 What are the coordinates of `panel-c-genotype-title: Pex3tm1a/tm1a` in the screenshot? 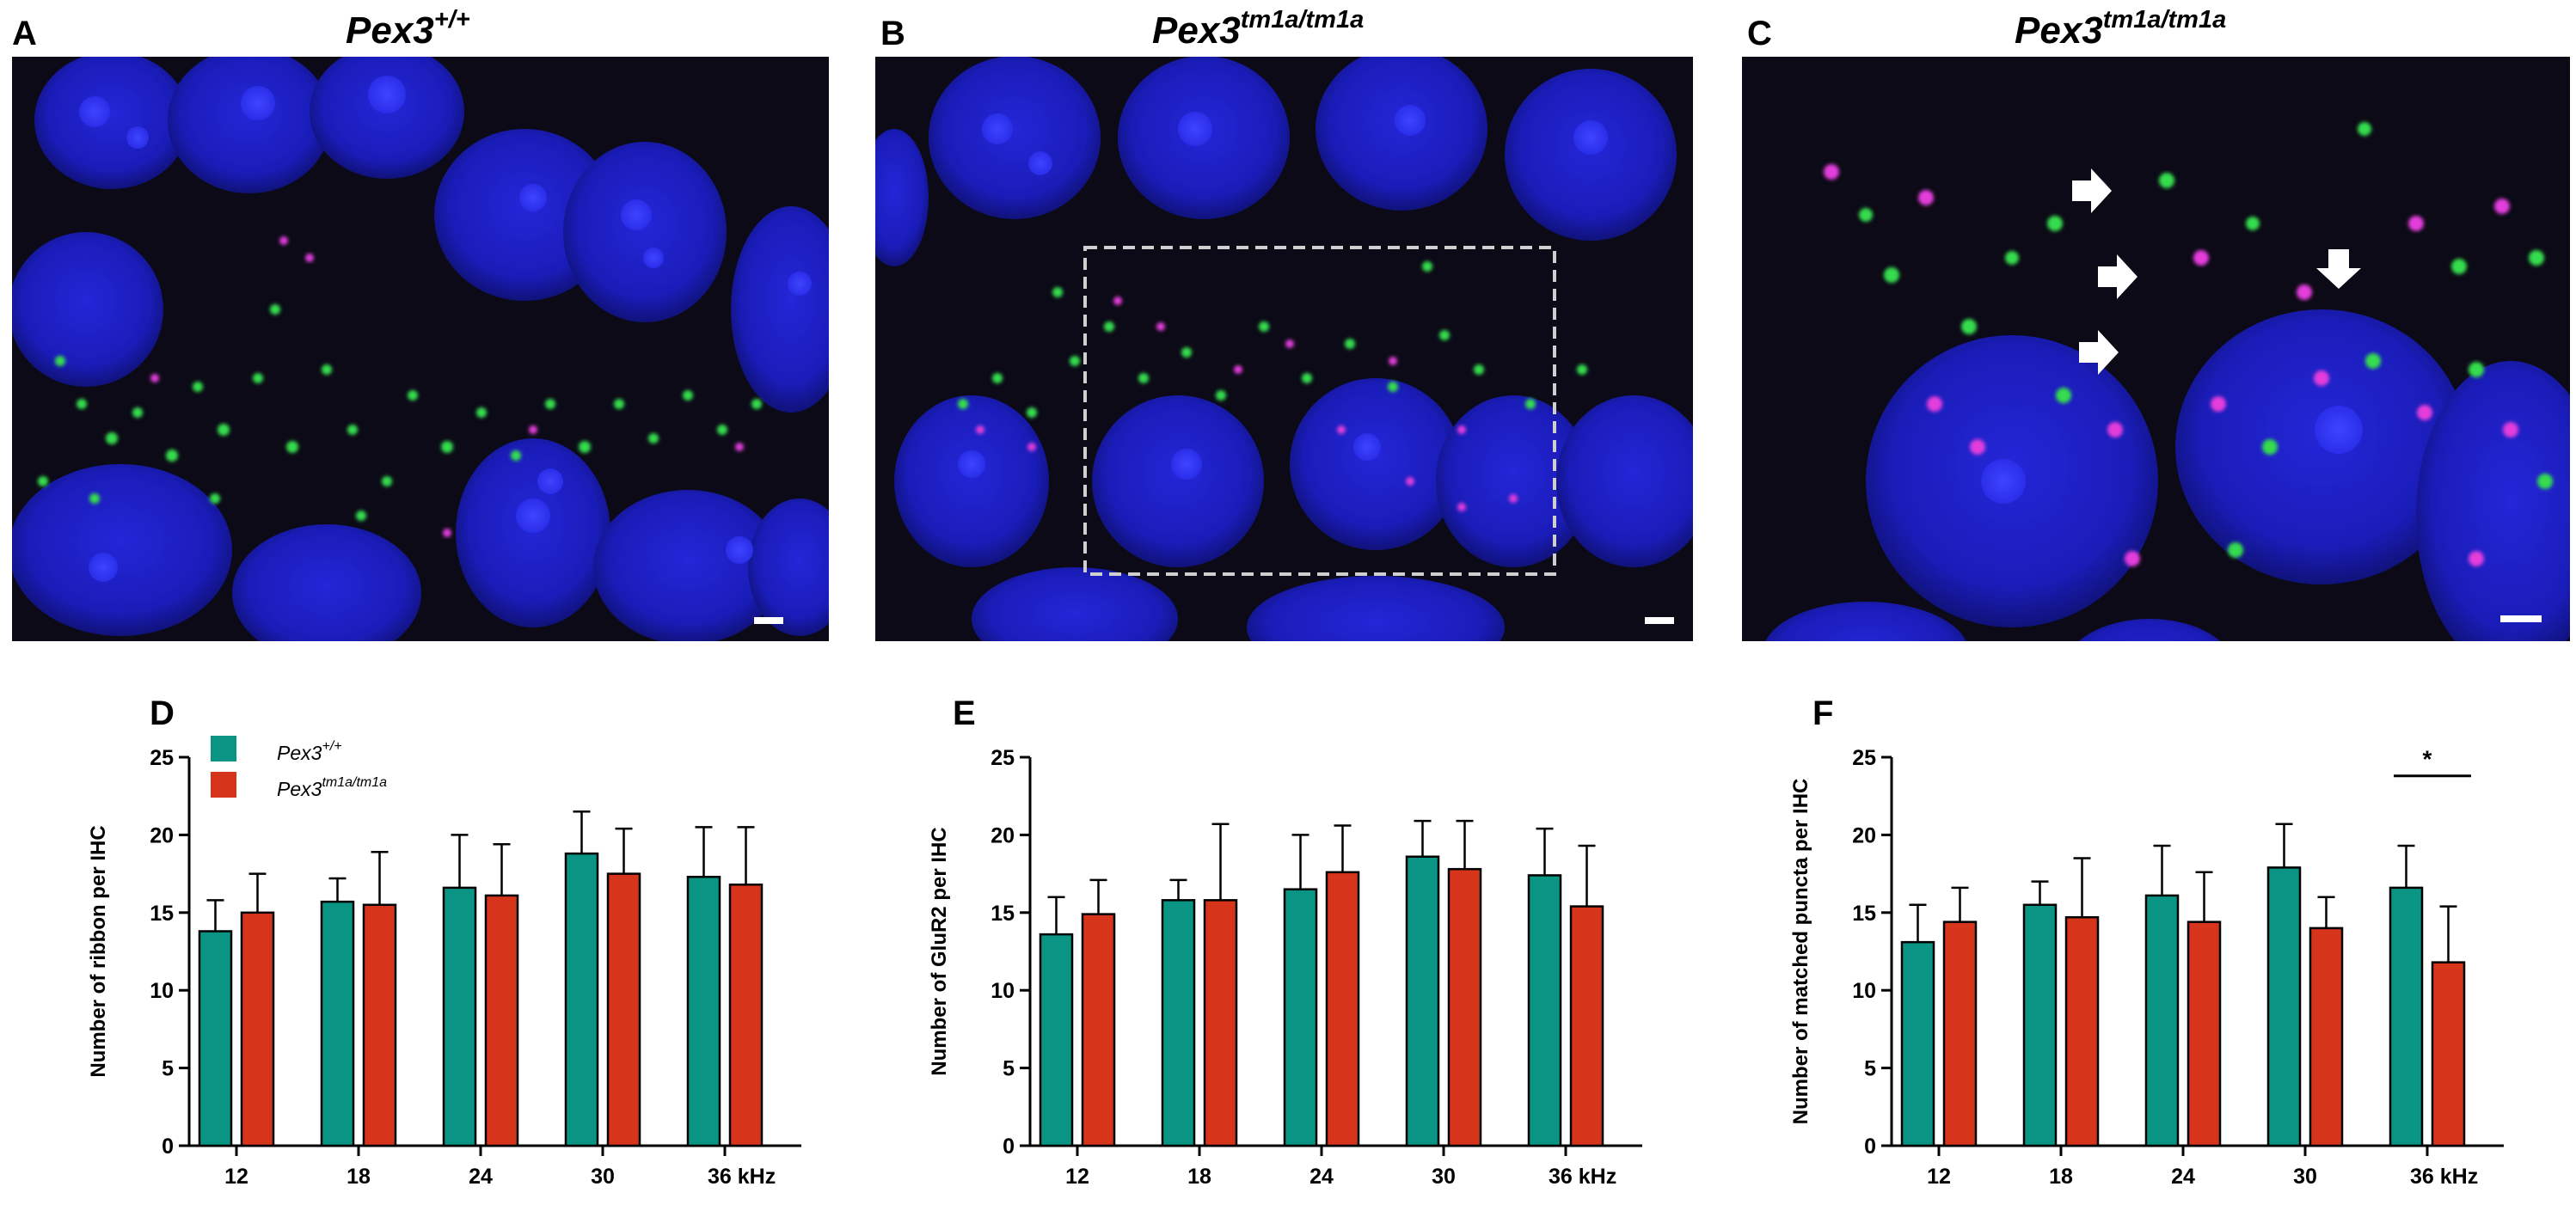 It's located at (2120, 29).